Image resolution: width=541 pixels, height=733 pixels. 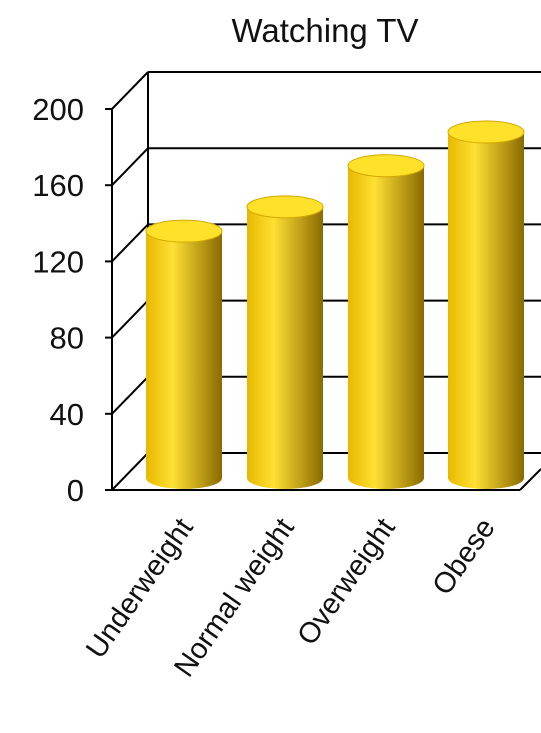 What do you see at coordinates (530, 479) in the screenshot?
I see `floor-edge` at bounding box center [530, 479].